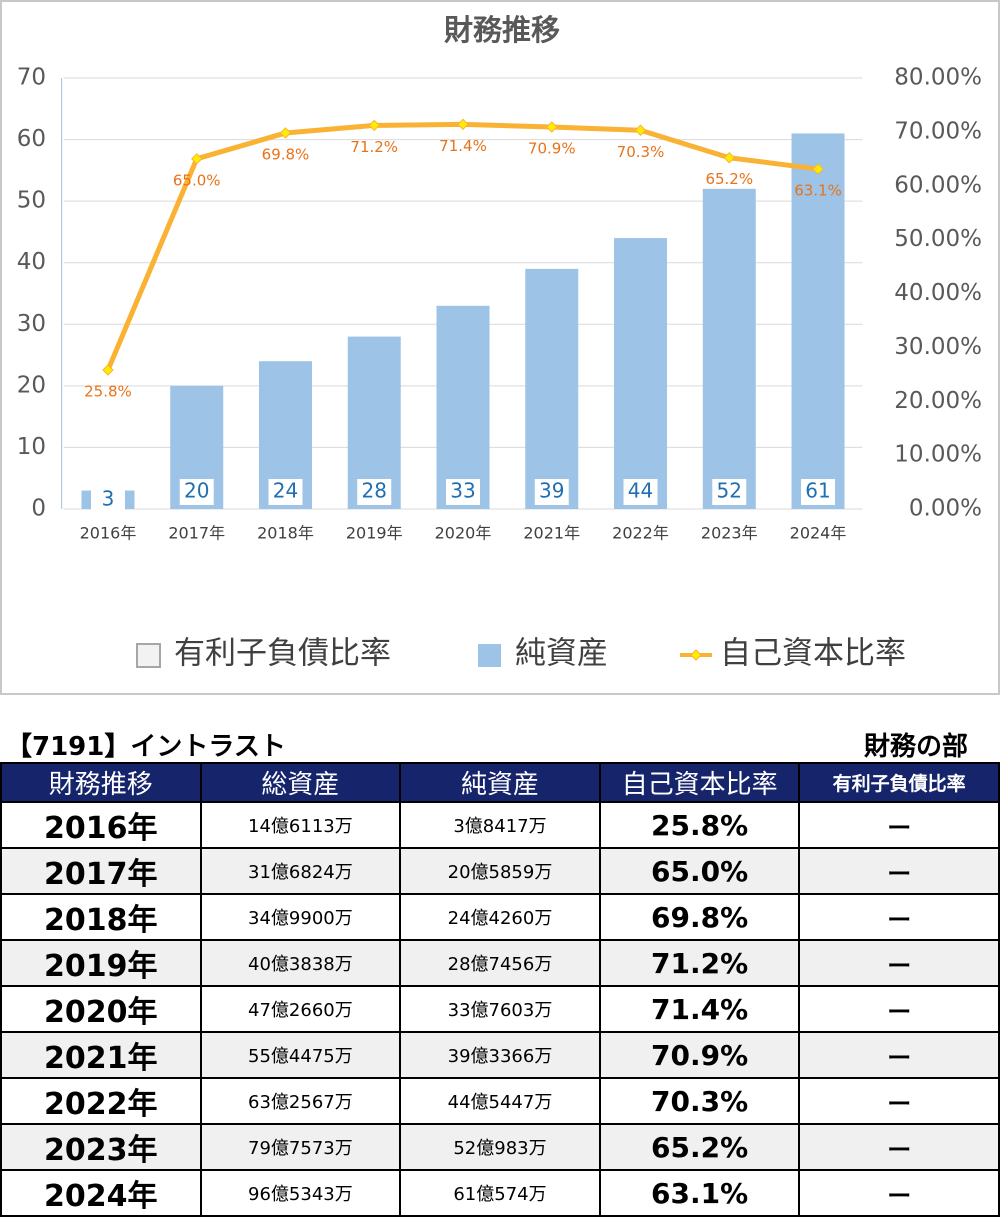 The width and height of the screenshot is (1002, 1217). I want to click on table-cell: 31億6824万, so click(300, 871).